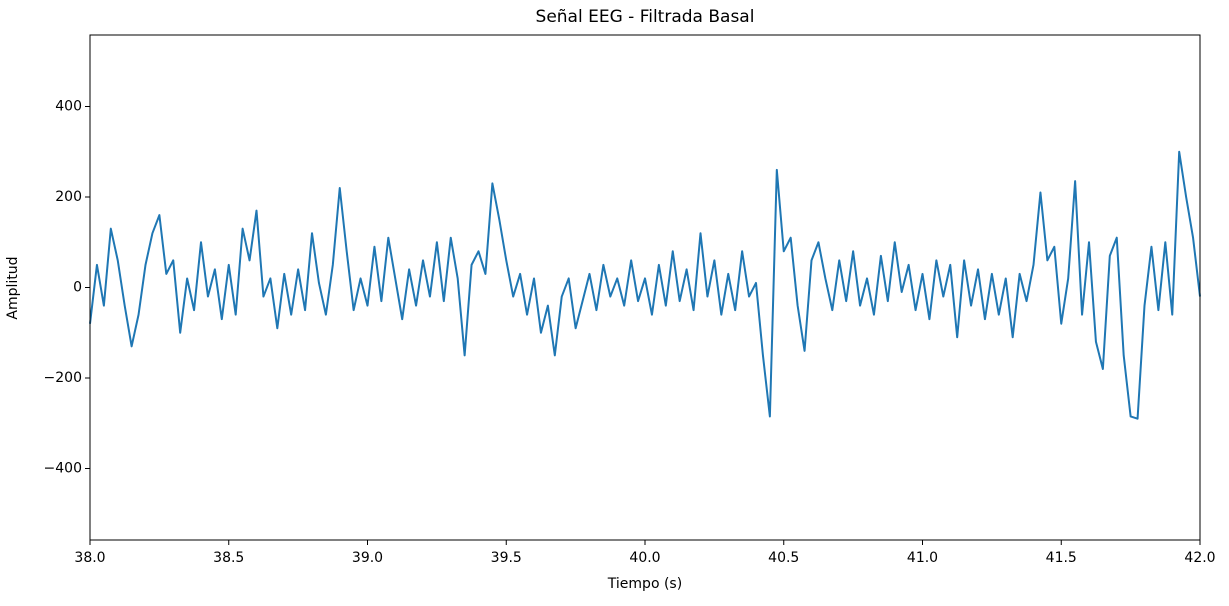 The width and height of the screenshot is (1229, 606). Describe the element at coordinates (63, 378) in the screenshot. I see `y-tick-label: −200` at that location.